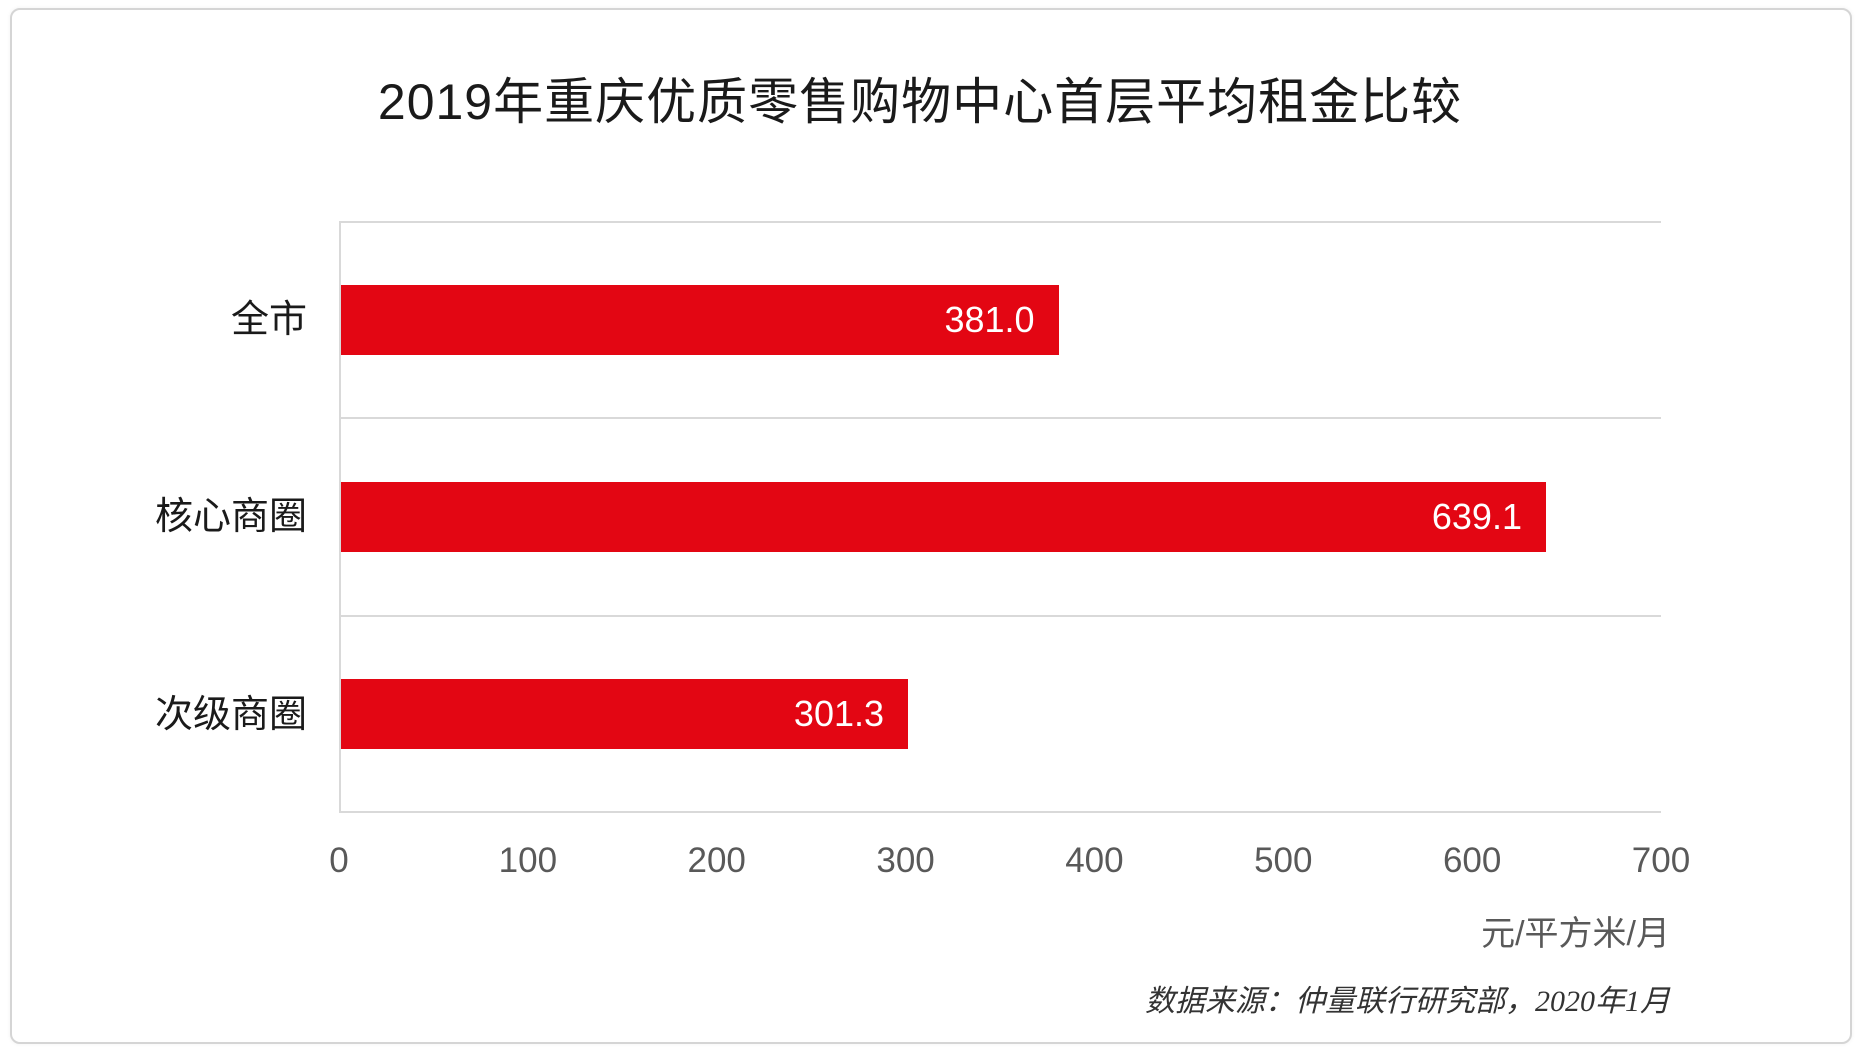  What do you see at coordinates (1472, 860) in the screenshot?
I see `x-tick: 600` at bounding box center [1472, 860].